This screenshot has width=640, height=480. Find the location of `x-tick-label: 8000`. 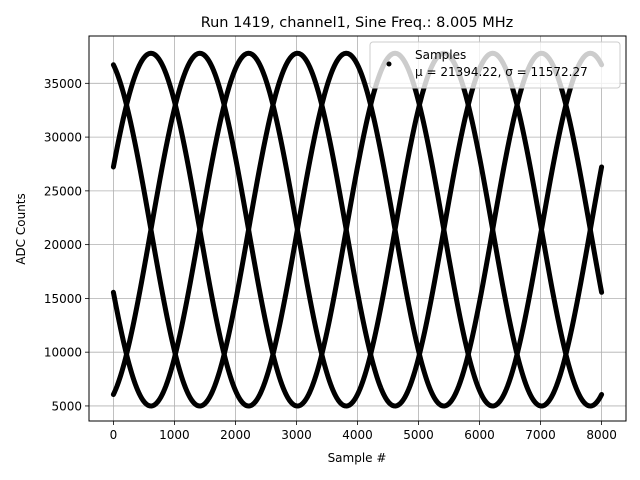

x-tick-label: 8000 is located at coordinates (601, 435).